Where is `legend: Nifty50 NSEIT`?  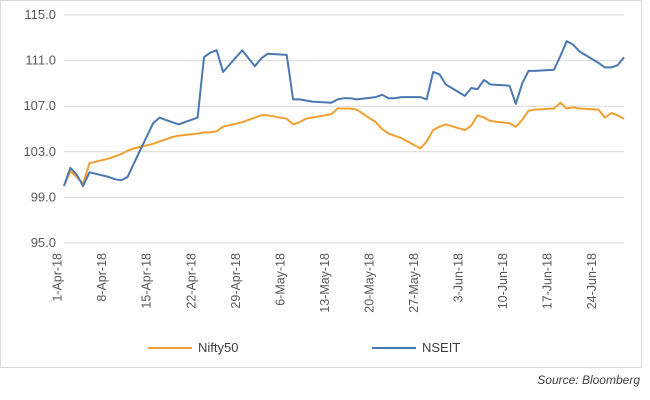
legend: Nifty50 NSEIT is located at coordinates (321, 351).